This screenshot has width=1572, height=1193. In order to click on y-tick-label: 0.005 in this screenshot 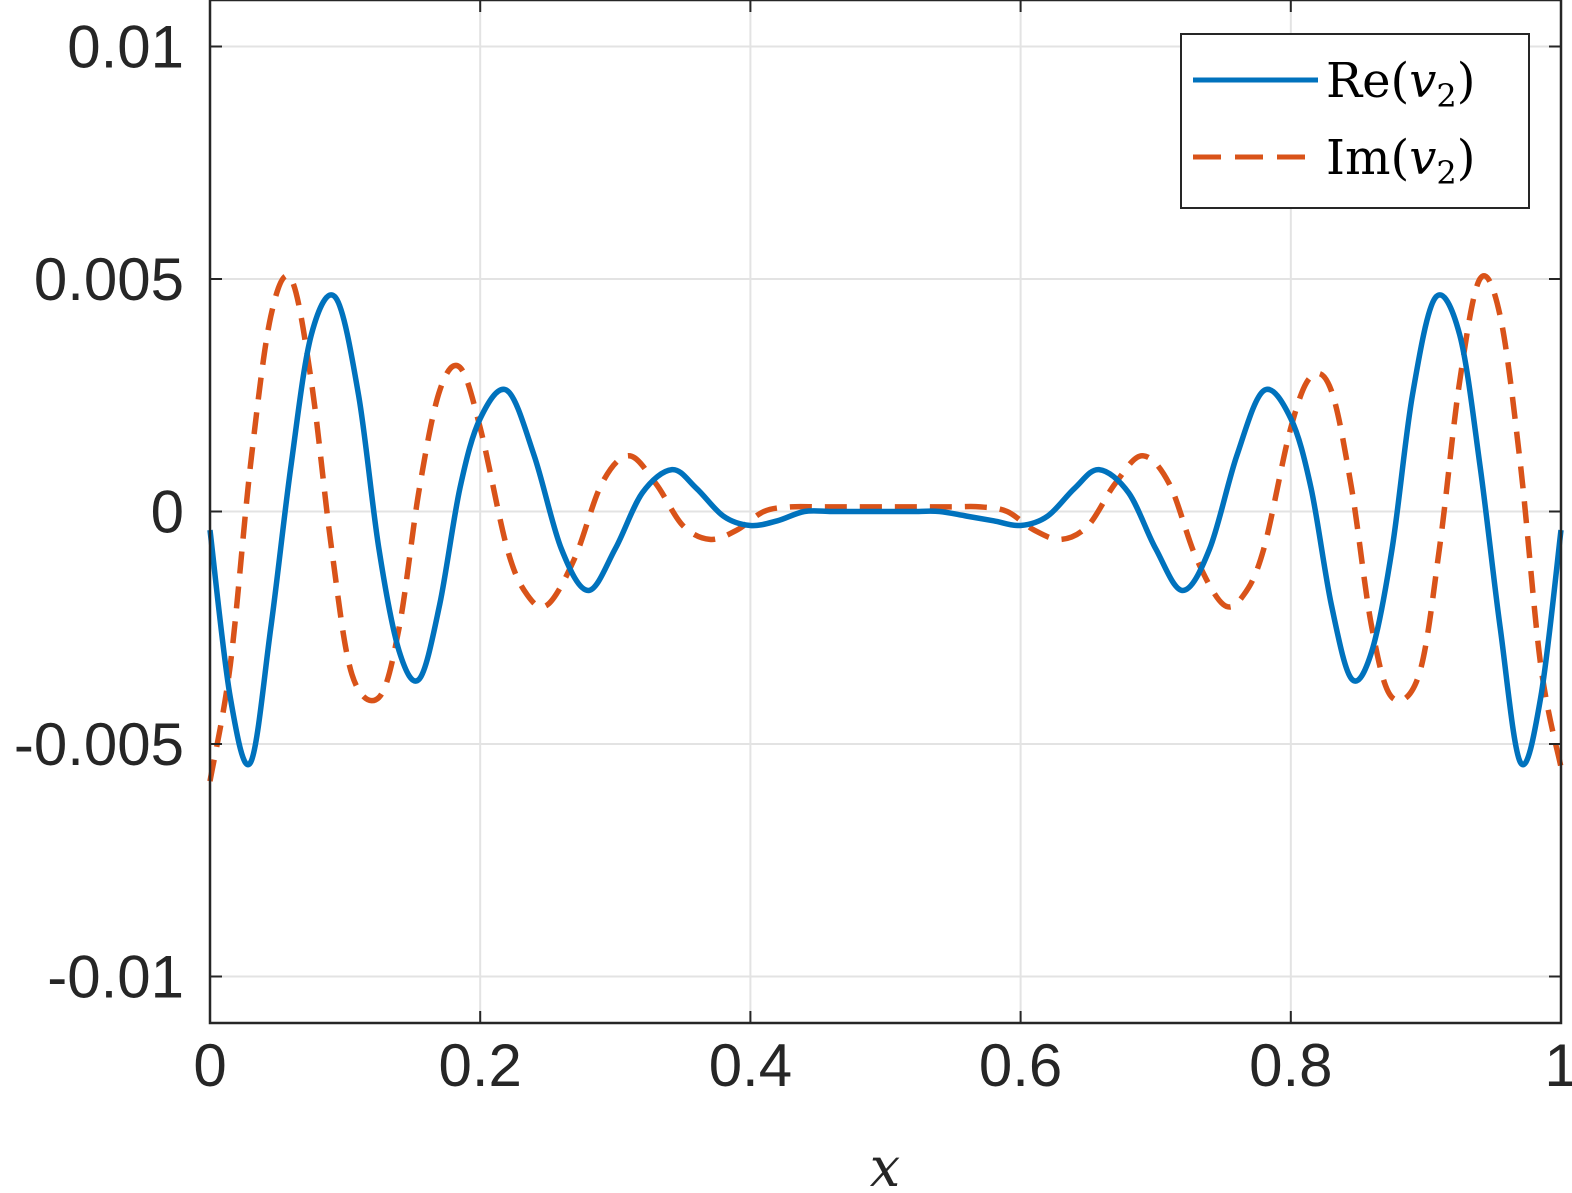, I will do `click(109, 279)`.